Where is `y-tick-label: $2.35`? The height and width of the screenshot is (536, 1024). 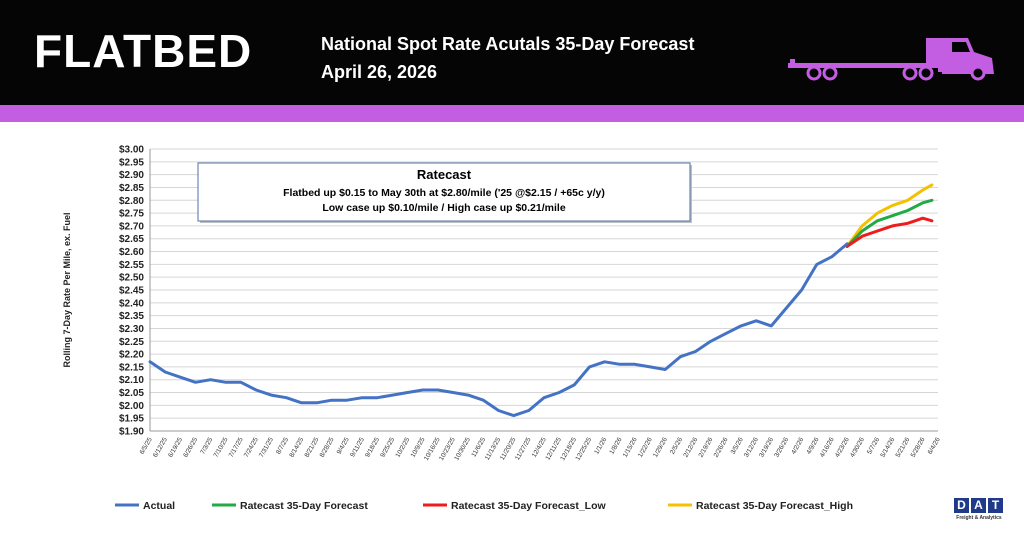
y-tick-label: $2.35 is located at coordinates (131, 316).